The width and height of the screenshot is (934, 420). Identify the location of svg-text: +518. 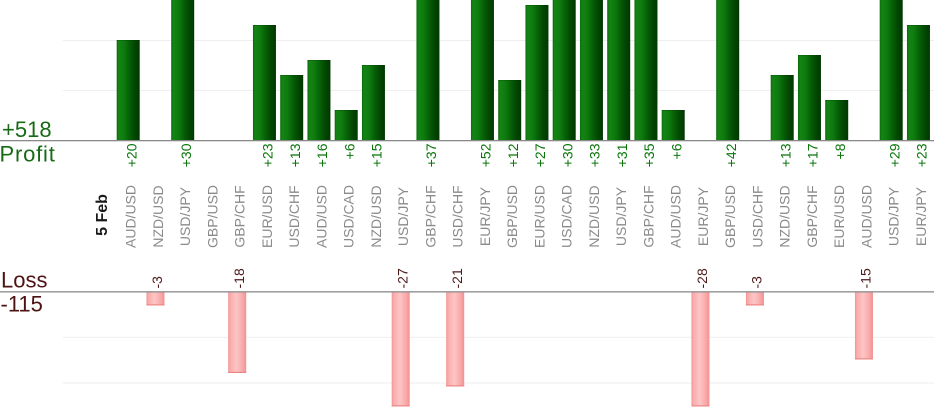
(27, 129).